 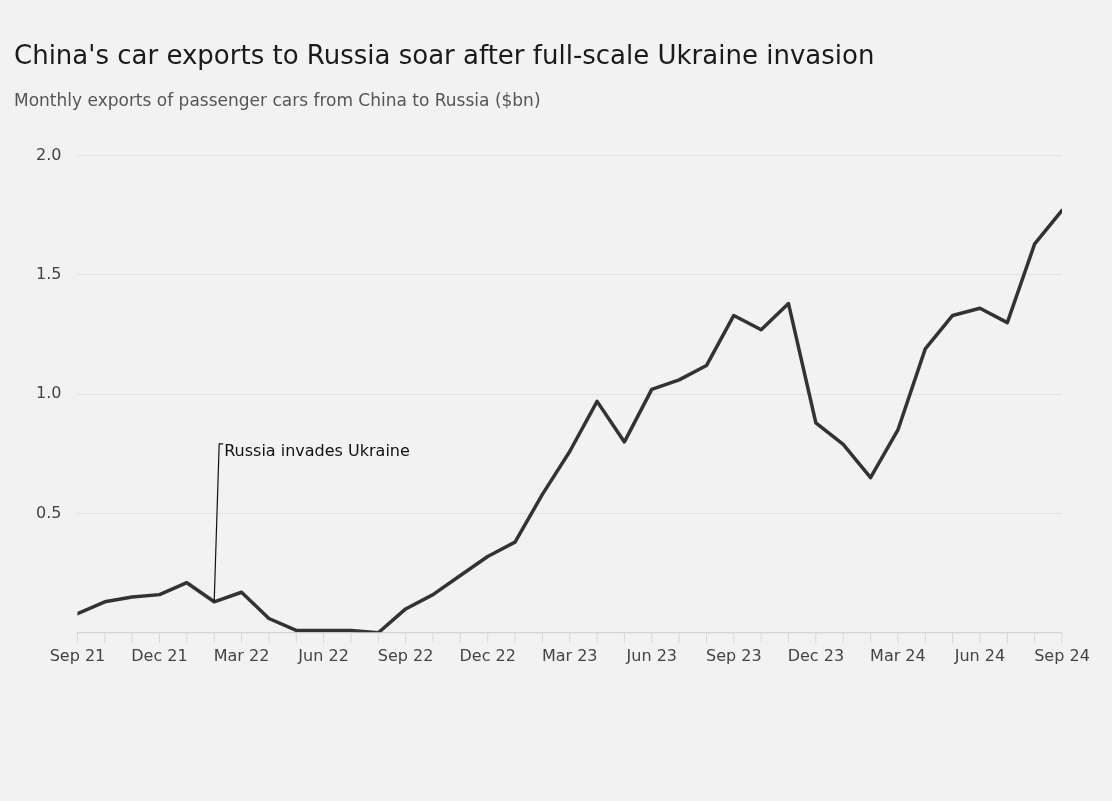 I want to click on y-tick-label: 2.0, so click(x=48, y=154).